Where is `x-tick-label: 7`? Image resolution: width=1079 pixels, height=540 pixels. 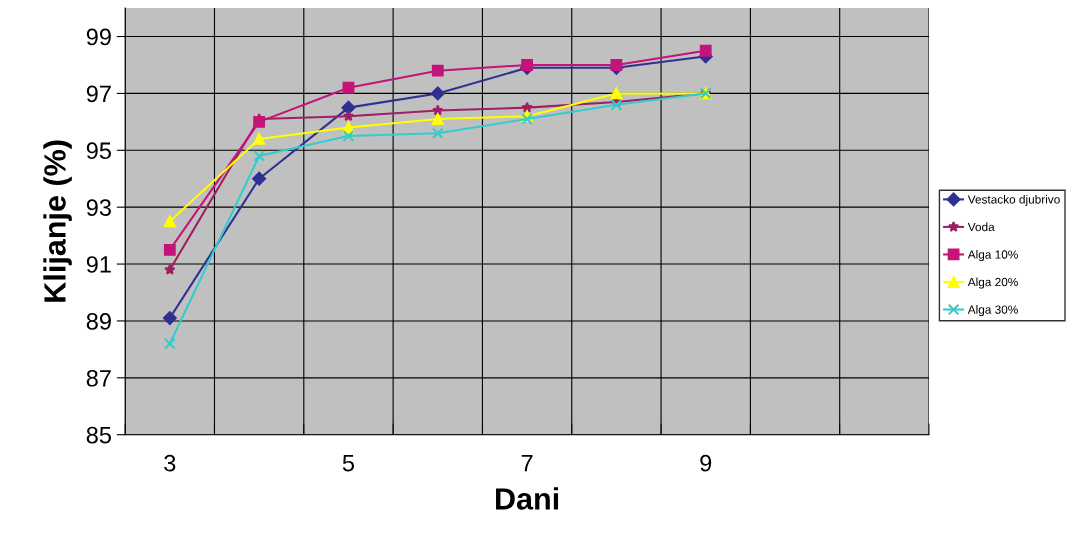
x-tick-label: 7 is located at coordinates (527, 463).